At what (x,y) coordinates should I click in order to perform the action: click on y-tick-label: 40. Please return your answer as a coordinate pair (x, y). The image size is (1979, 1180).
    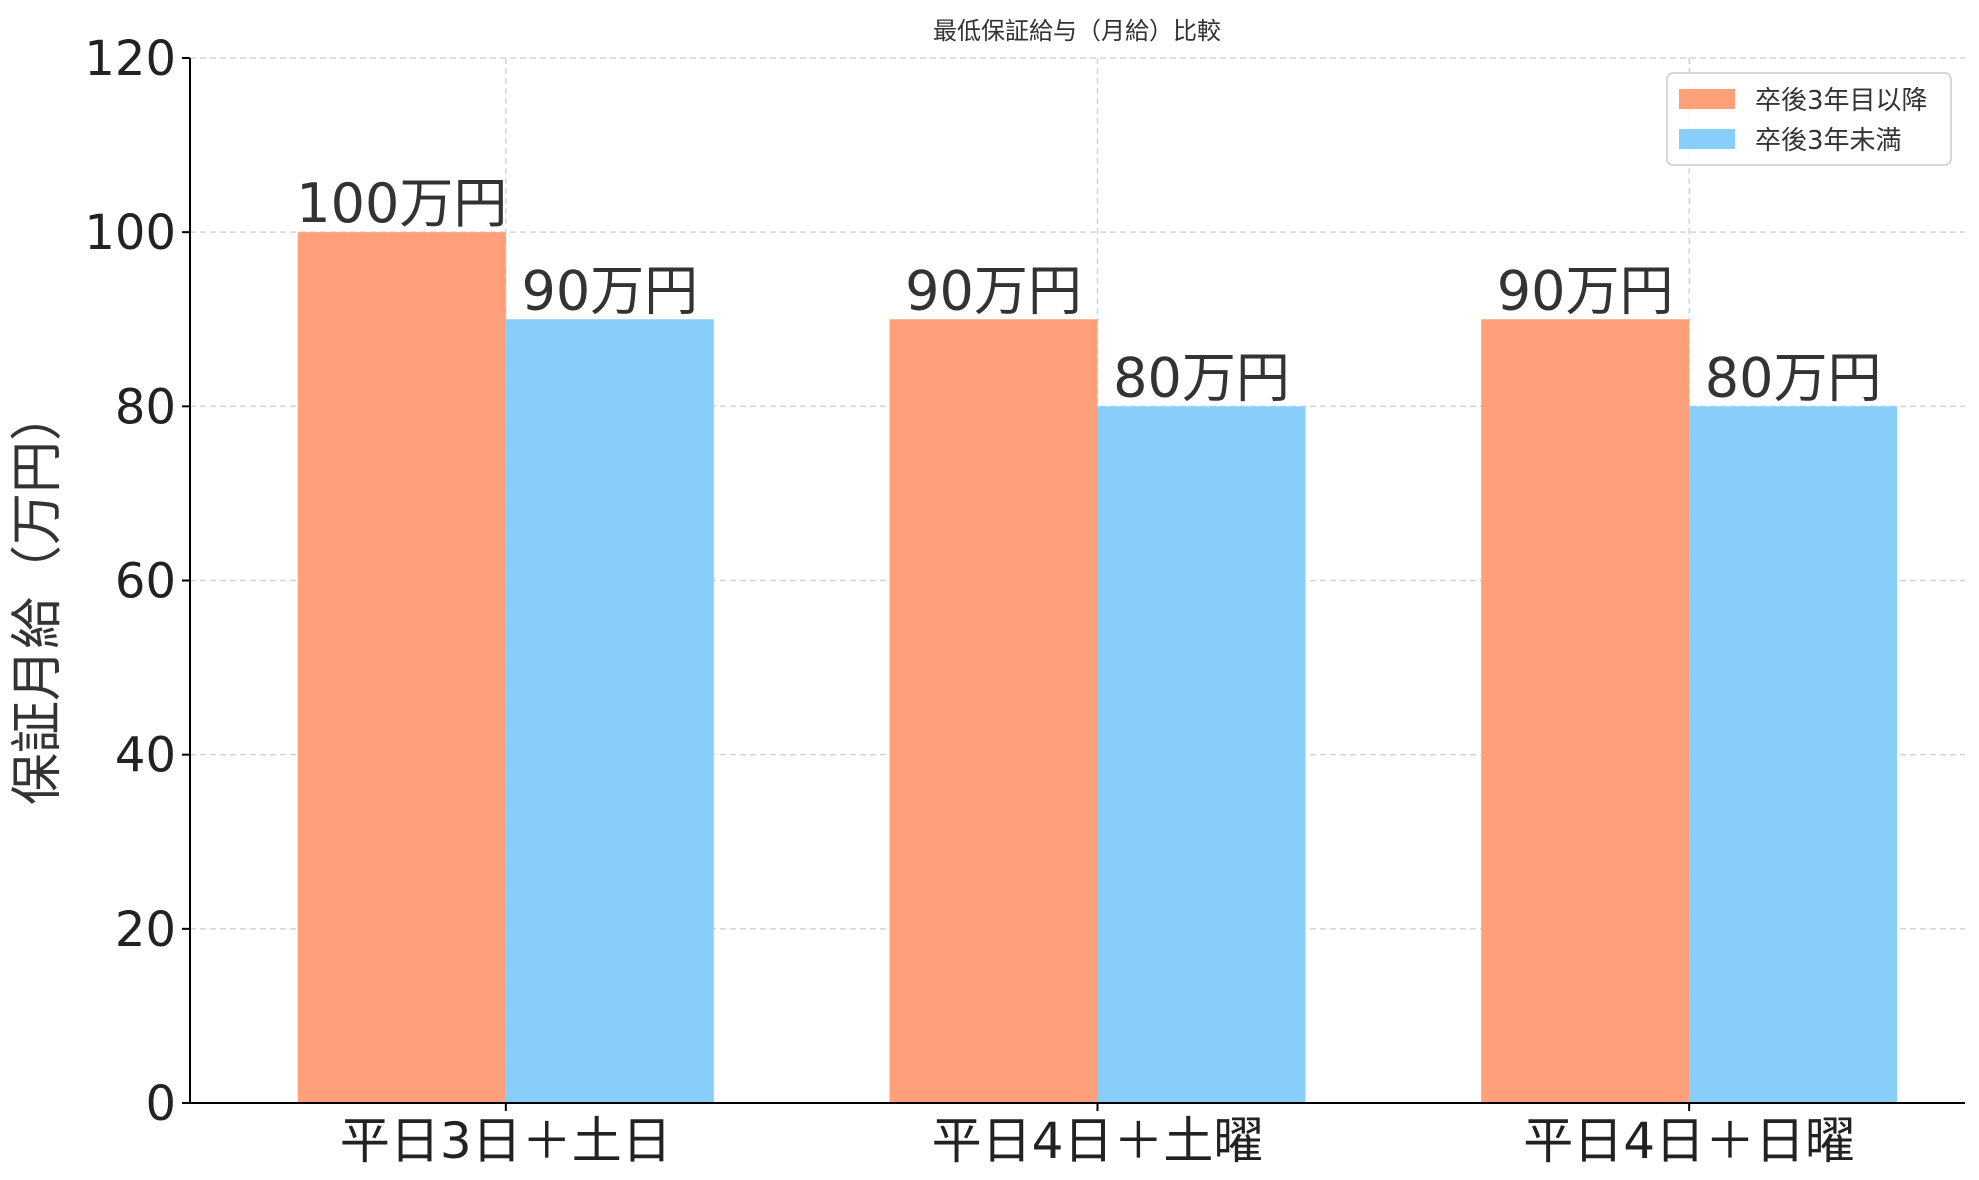
    Looking at the image, I should click on (145, 756).